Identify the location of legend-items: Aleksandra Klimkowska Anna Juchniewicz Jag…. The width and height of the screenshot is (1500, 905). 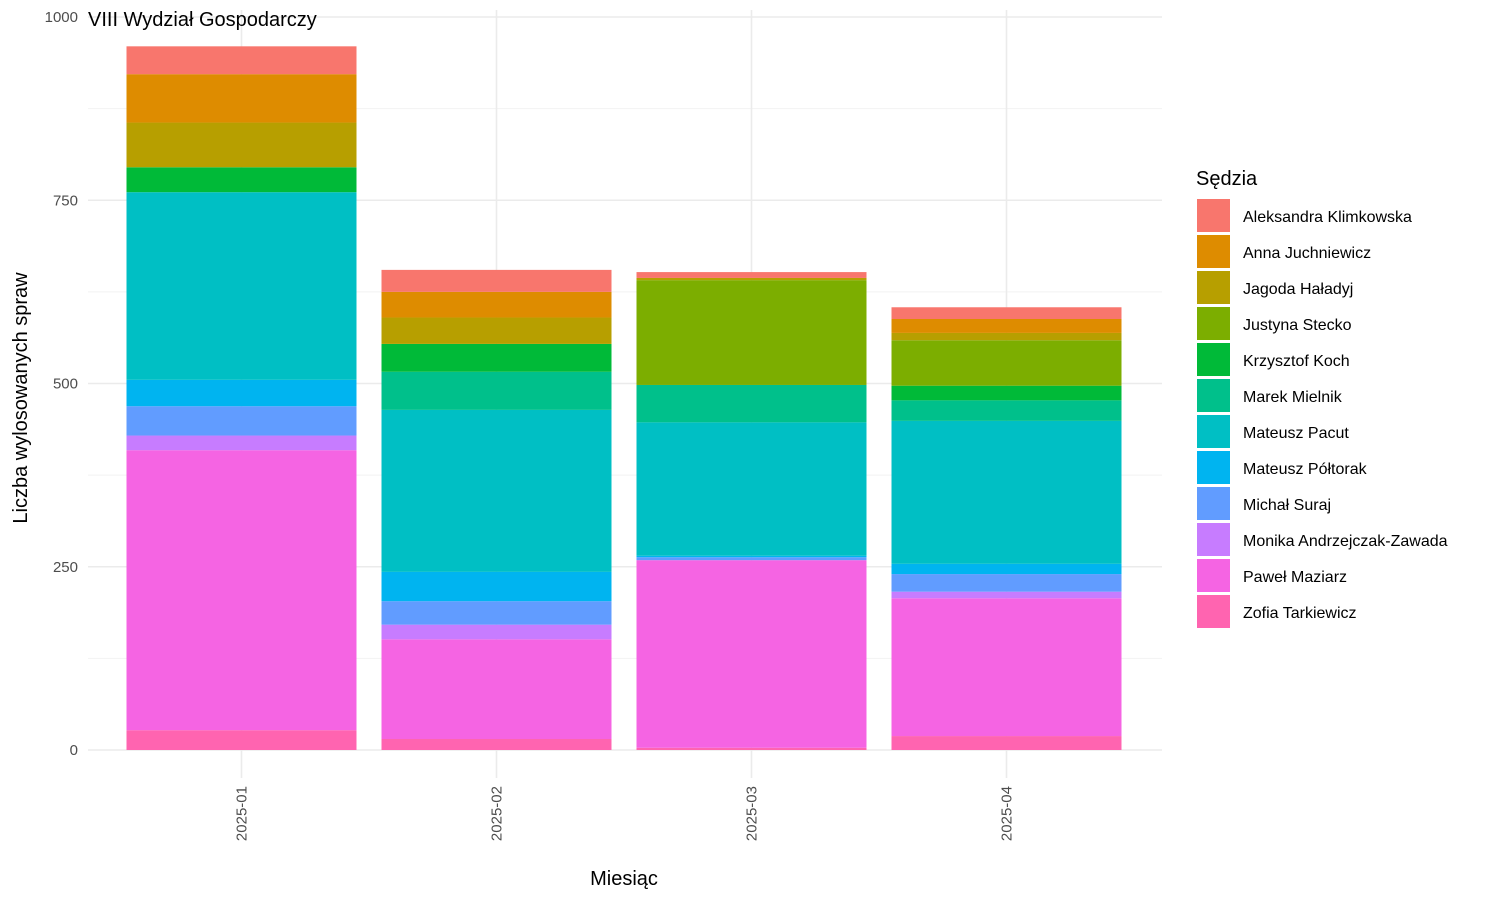
(1322, 413).